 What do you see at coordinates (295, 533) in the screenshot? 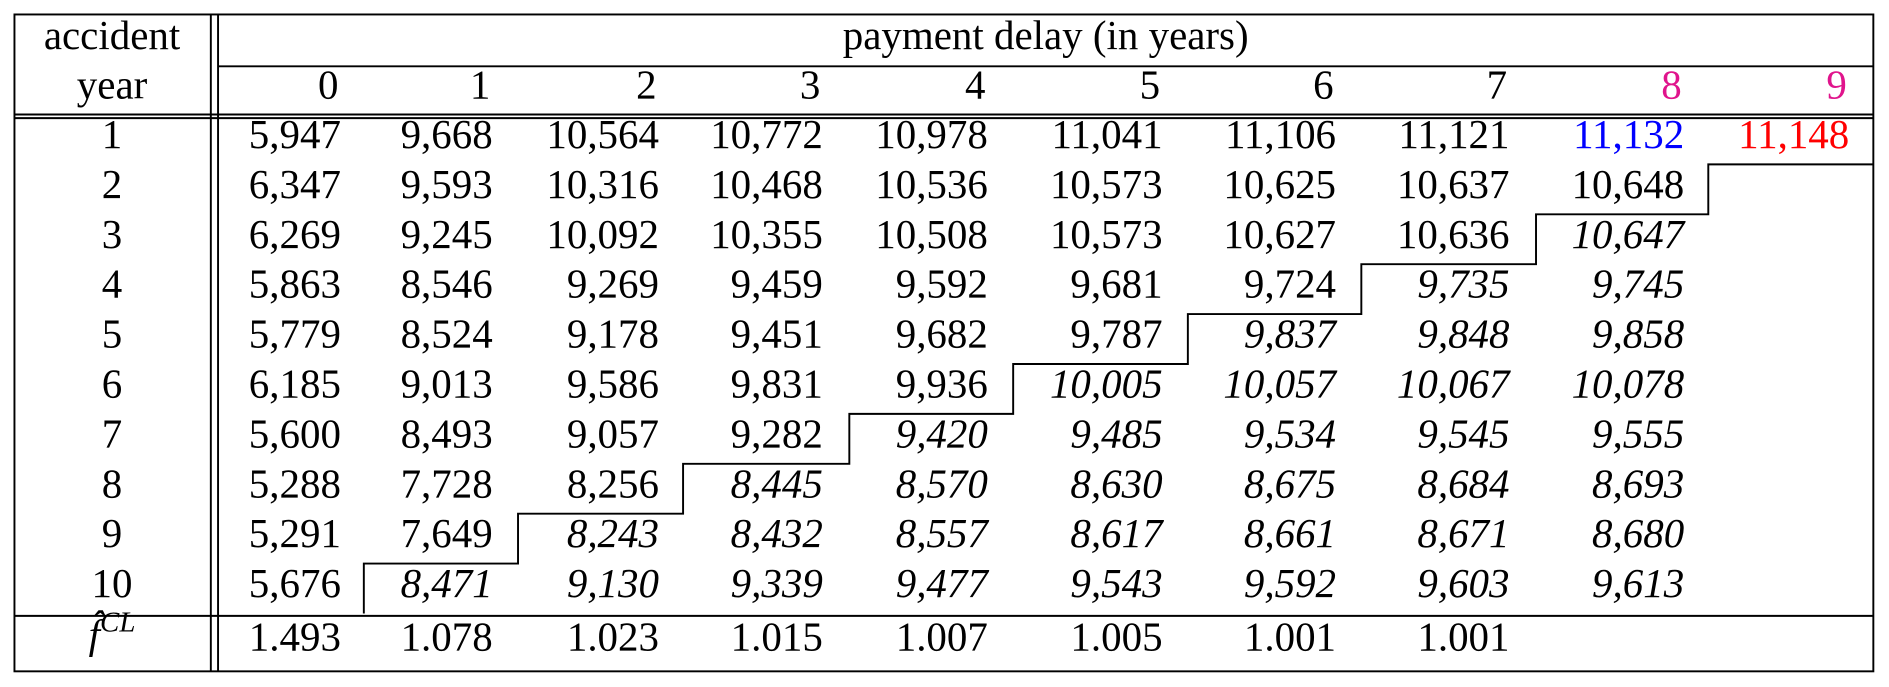
I see `observed-cell: 5,291` at bounding box center [295, 533].